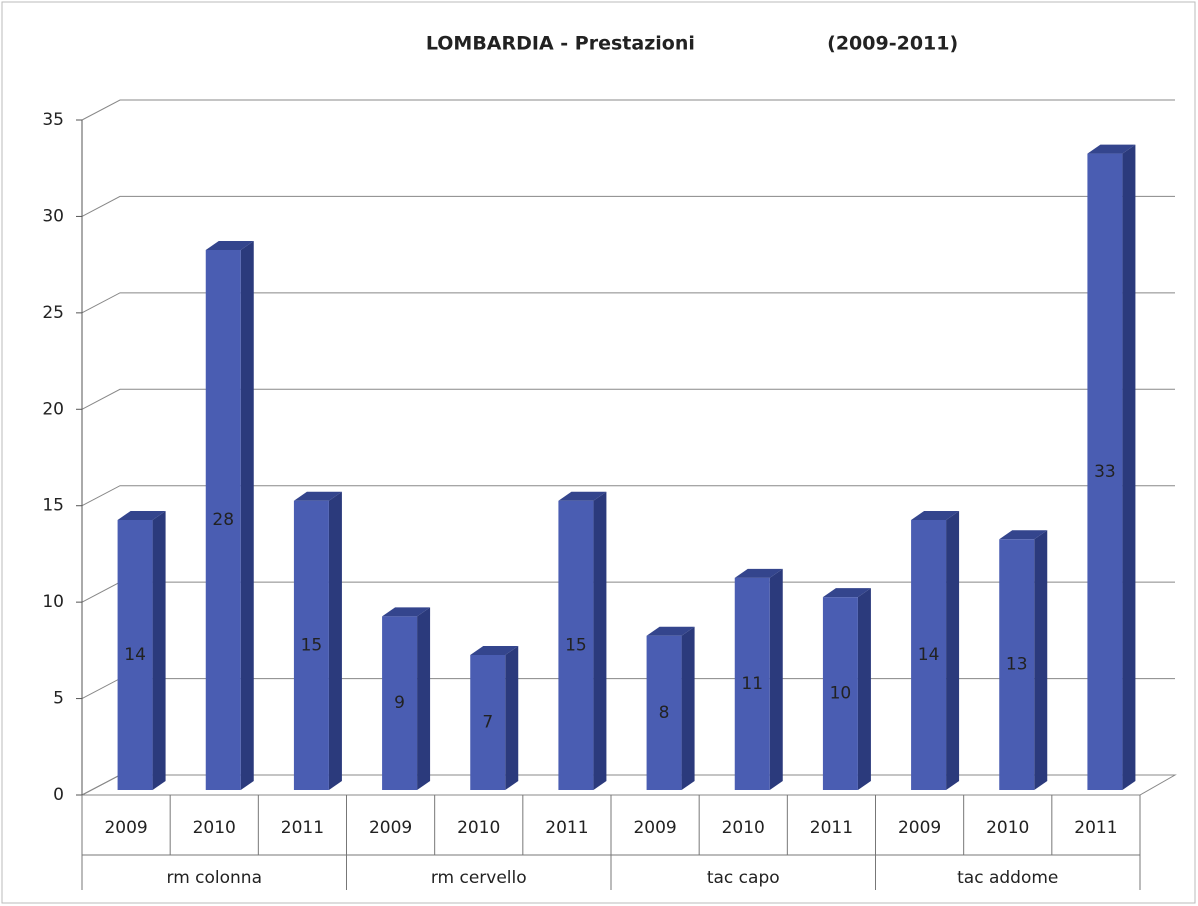 The image size is (1198, 906). I want to click on value-label: 28, so click(223, 520).